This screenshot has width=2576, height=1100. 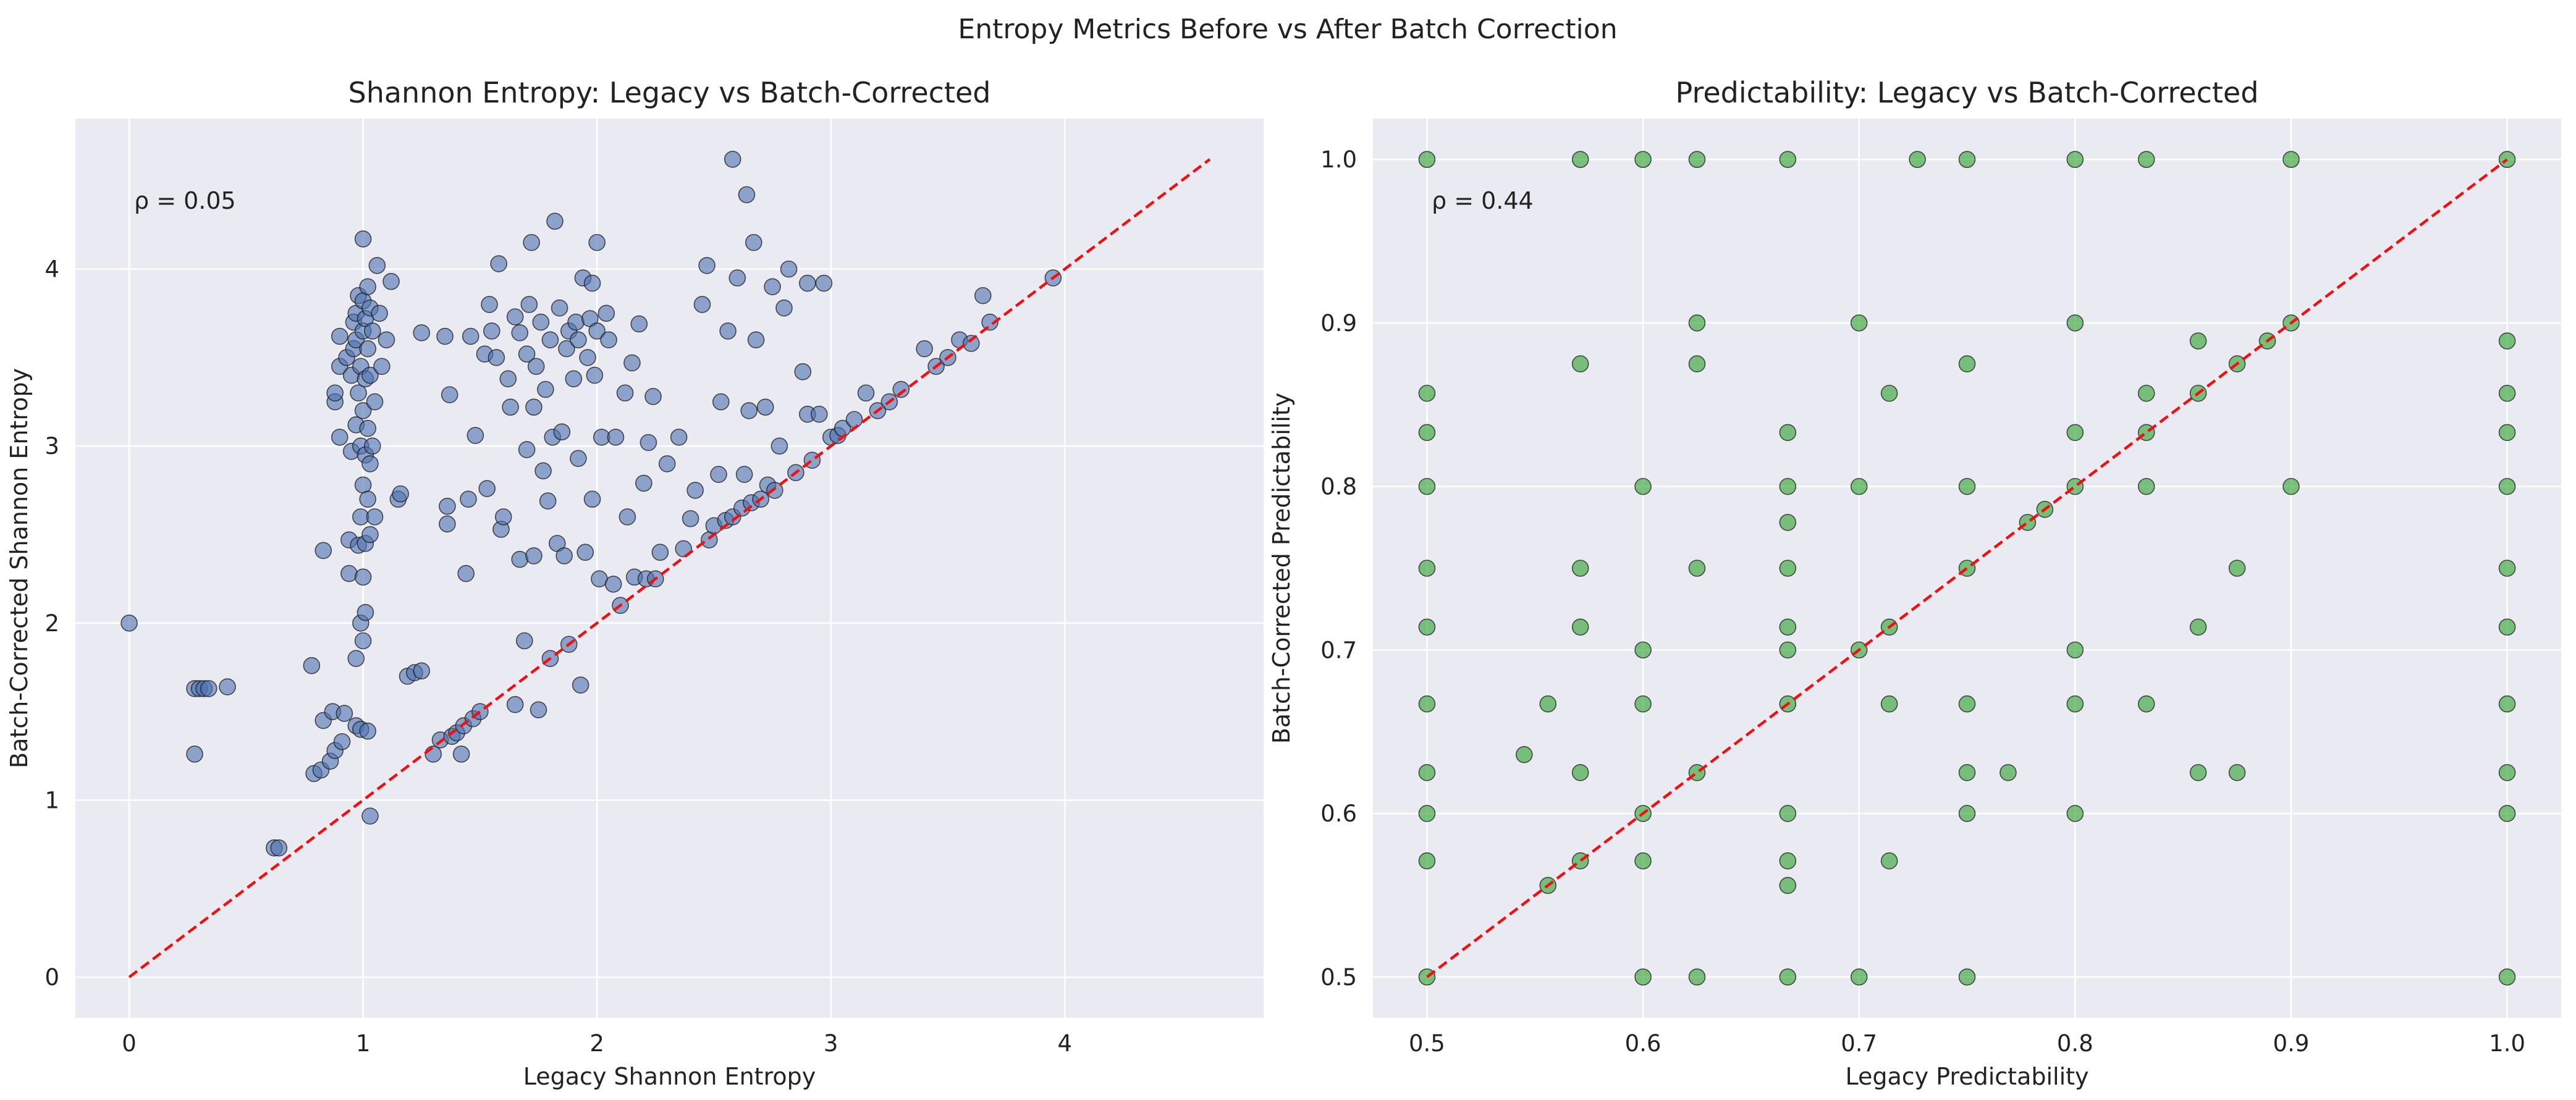 I want to click on predictability-correlation-annotation: ρ = 0.44, so click(x=1483, y=200).